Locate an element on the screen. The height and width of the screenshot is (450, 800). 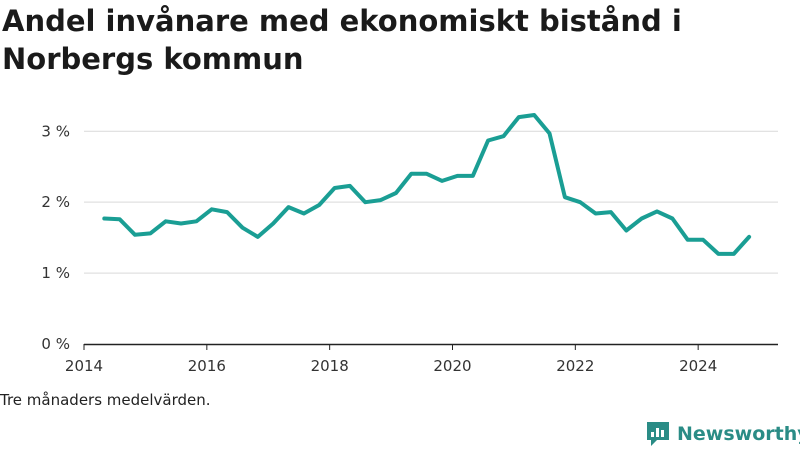
y-tick-label: 0 % is located at coordinates (55, 344).